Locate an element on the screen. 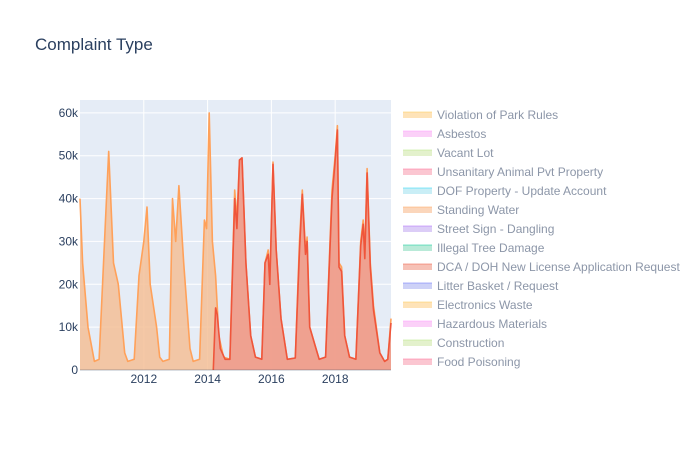 The height and width of the screenshot is (450, 700). legend-item-12: Construction is located at coordinates (453, 343).